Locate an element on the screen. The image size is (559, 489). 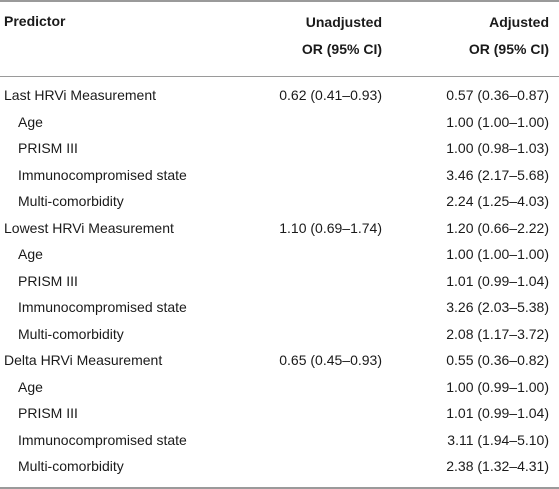
table-row: Multi-comorbidity 2.38 (1.32–4.31) is located at coordinates (279, 466).